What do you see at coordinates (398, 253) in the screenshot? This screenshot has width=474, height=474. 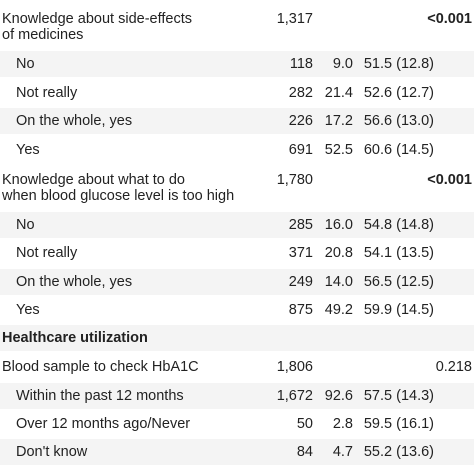 I see `mean-sd-value: 54.1 (13.5)` at bounding box center [398, 253].